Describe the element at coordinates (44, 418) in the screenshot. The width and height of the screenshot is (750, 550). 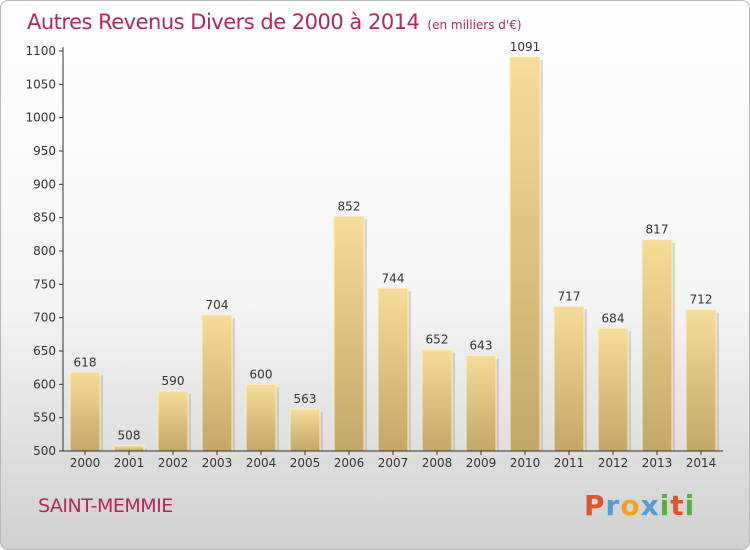
I see `y-tick-label: 550` at that location.